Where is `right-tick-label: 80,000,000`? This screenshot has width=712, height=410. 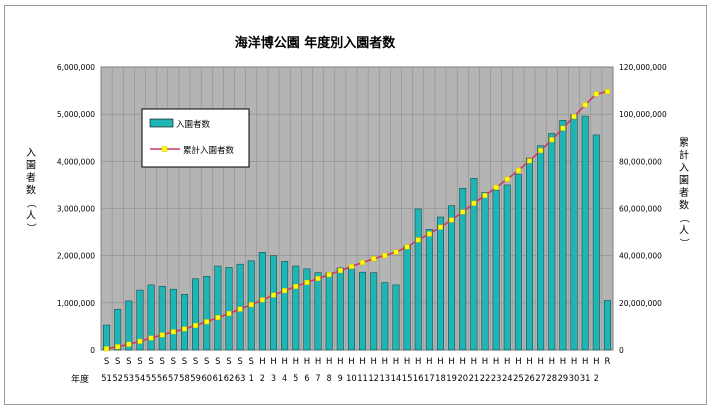
right-tick-label: 80,000,000 is located at coordinates (640, 161).